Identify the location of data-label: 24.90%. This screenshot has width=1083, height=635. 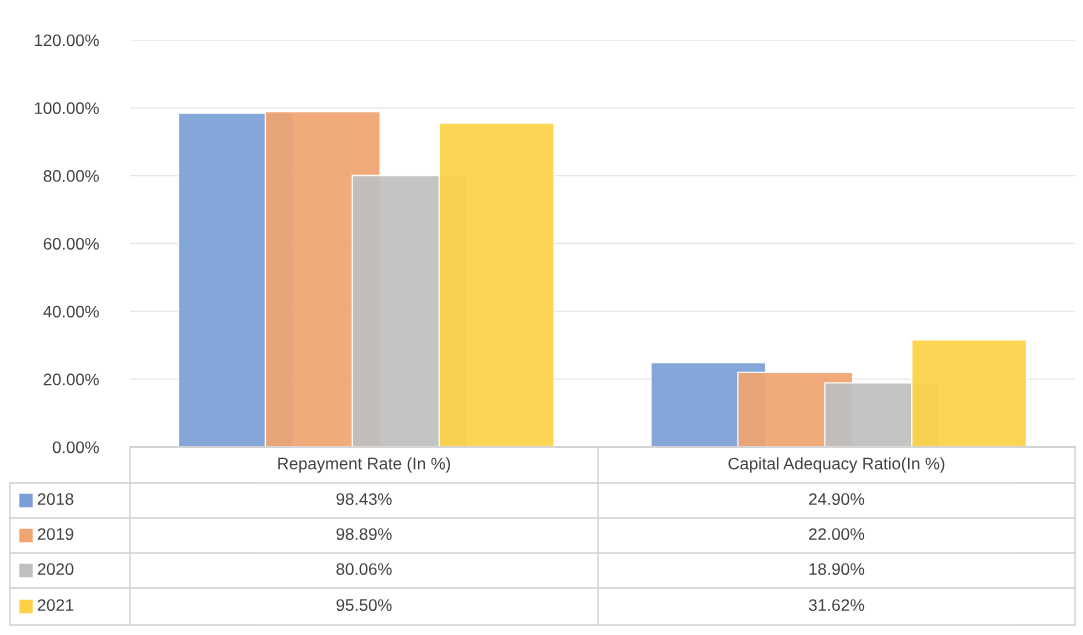
(837, 499).